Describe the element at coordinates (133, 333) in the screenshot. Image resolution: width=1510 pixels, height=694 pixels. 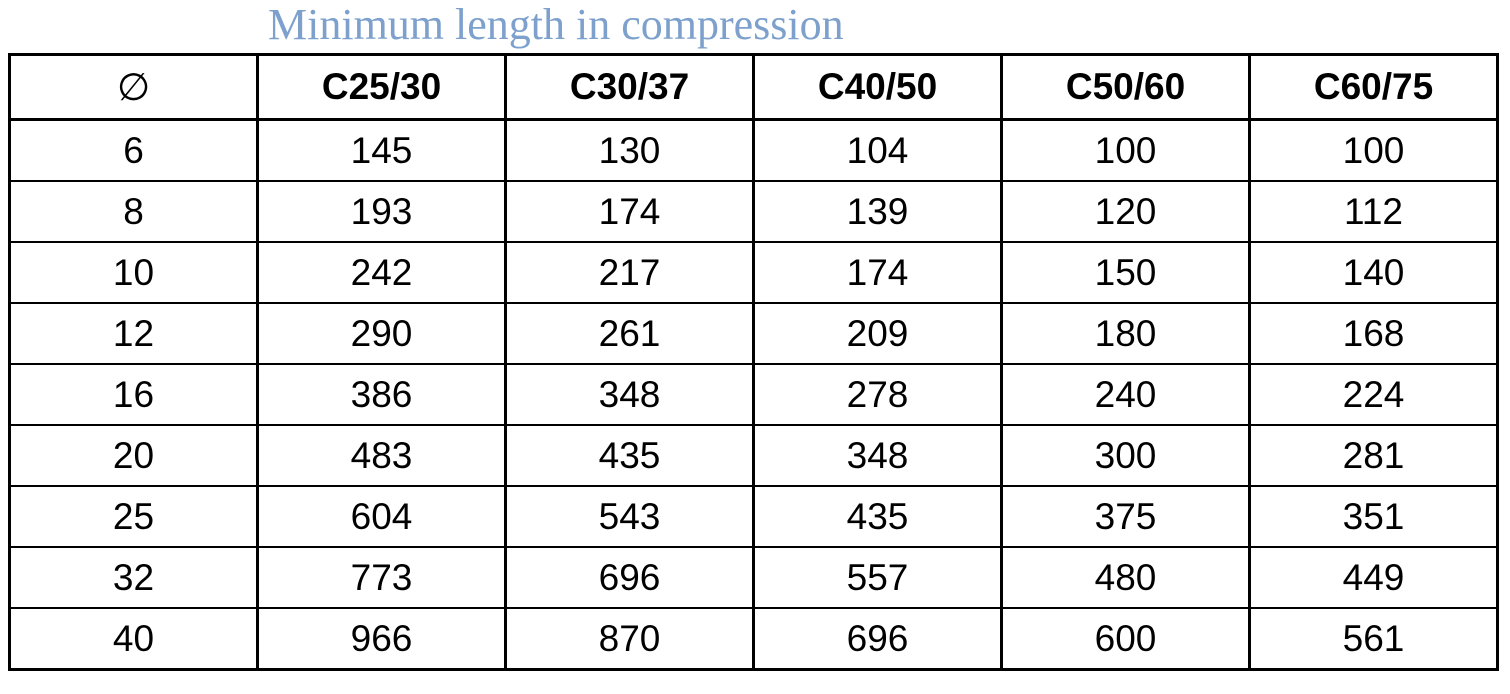
I see `diameter-cell: 12` at that location.